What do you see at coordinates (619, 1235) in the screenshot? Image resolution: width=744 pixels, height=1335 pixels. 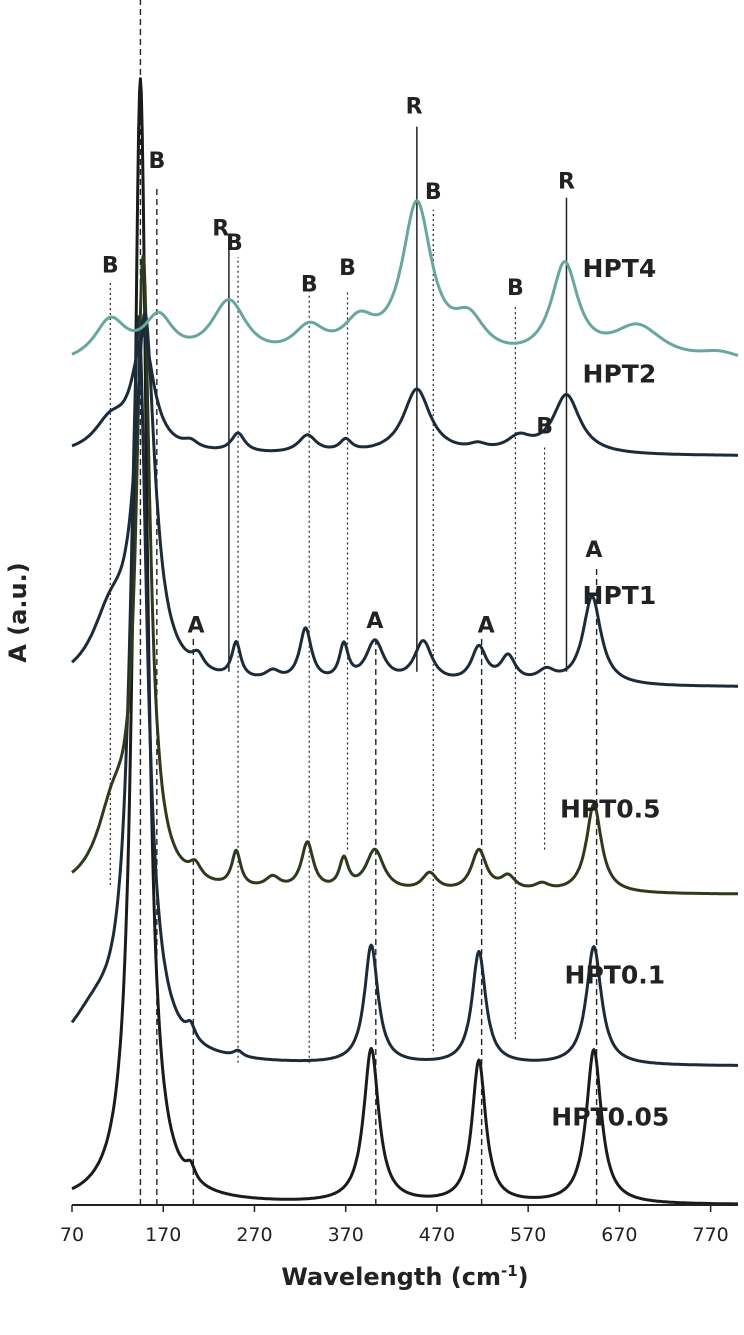 I see `x-tick-label: 670` at bounding box center [619, 1235].